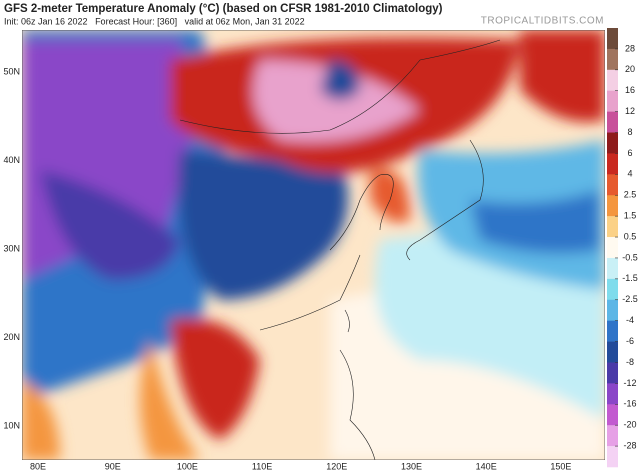 The height and width of the screenshot is (473, 640). I want to click on colorbar-label: 16, so click(630, 90).